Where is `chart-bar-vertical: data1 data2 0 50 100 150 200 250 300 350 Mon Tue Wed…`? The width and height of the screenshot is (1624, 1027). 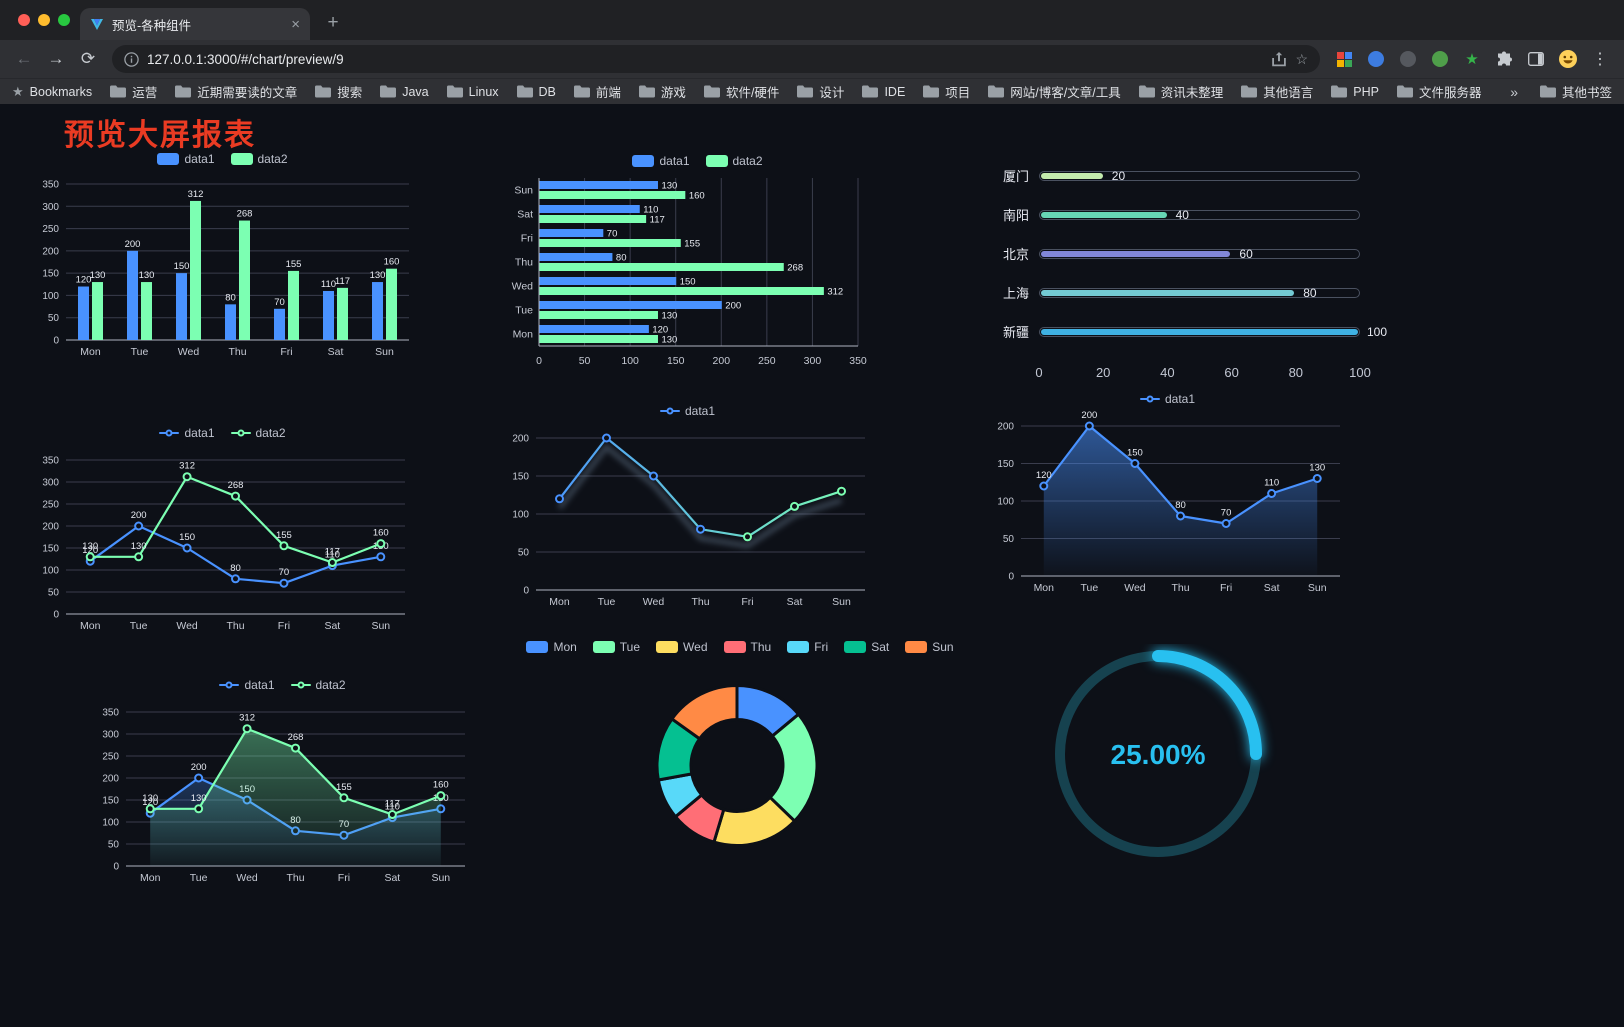 chart-bar-vertical: data1 data2 0 50 100 150 200 250 300 350 Mon Tue Wed… is located at coordinates (222, 255).